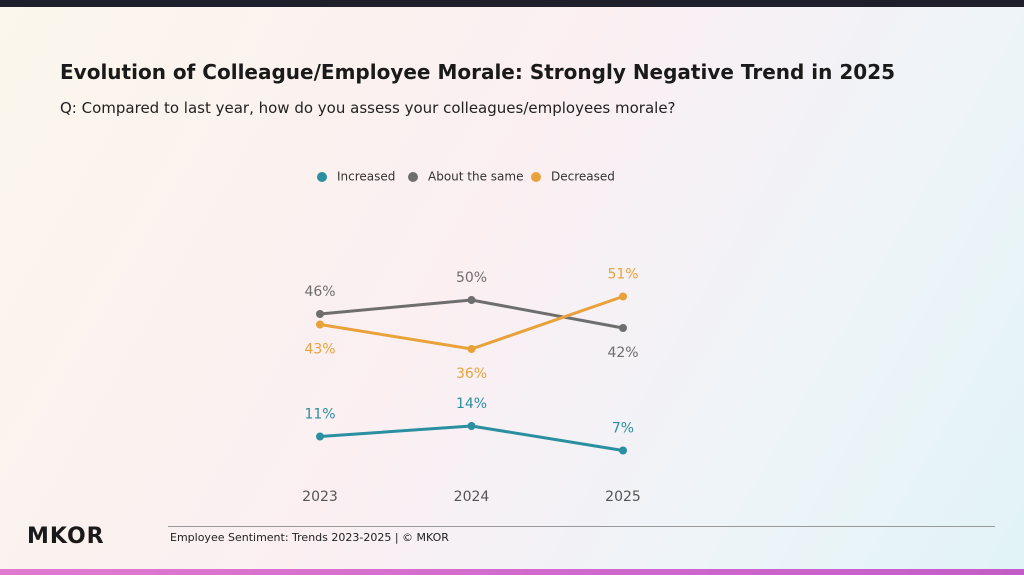 The height and width of the screenshot is (575, 1024). What do you see at coordinates (583, 177) in the screenshot?
I see `legend-label: Decreased` at bounding box center [583, 177].